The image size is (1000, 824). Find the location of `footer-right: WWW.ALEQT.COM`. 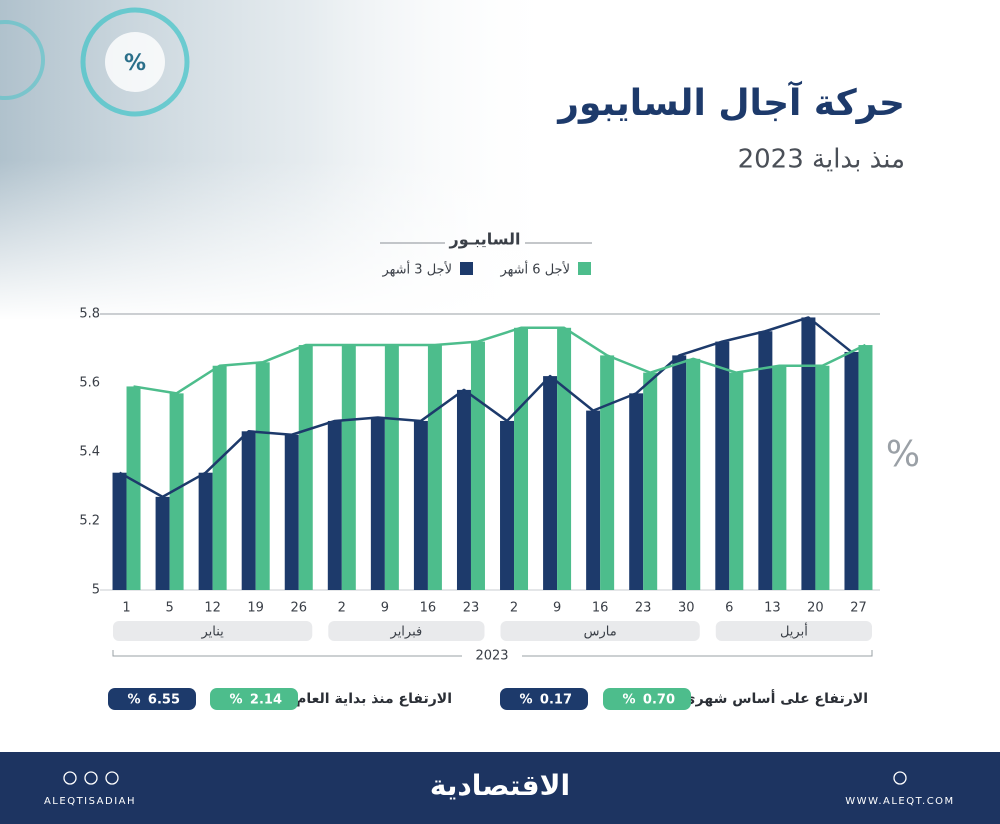

footer-right: WWW.ALEQT.COM is located at coordinates (899, 801).